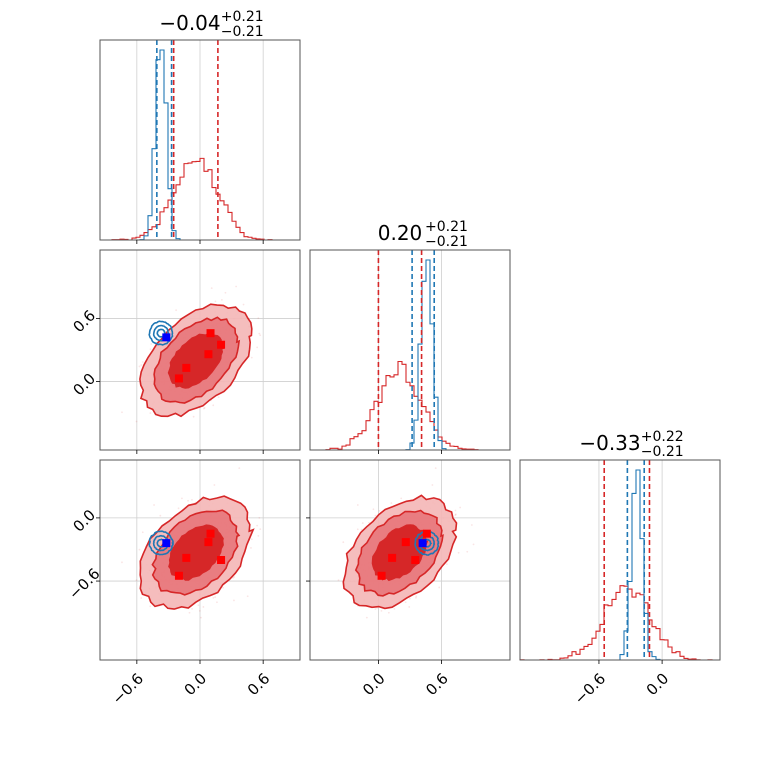 Image resolution: width=760 pixels, height=760 pixels. Describe the element at coordinates (662, 452) in the screenshot. I see `panel-title-lower-3: −0.21` at that location.